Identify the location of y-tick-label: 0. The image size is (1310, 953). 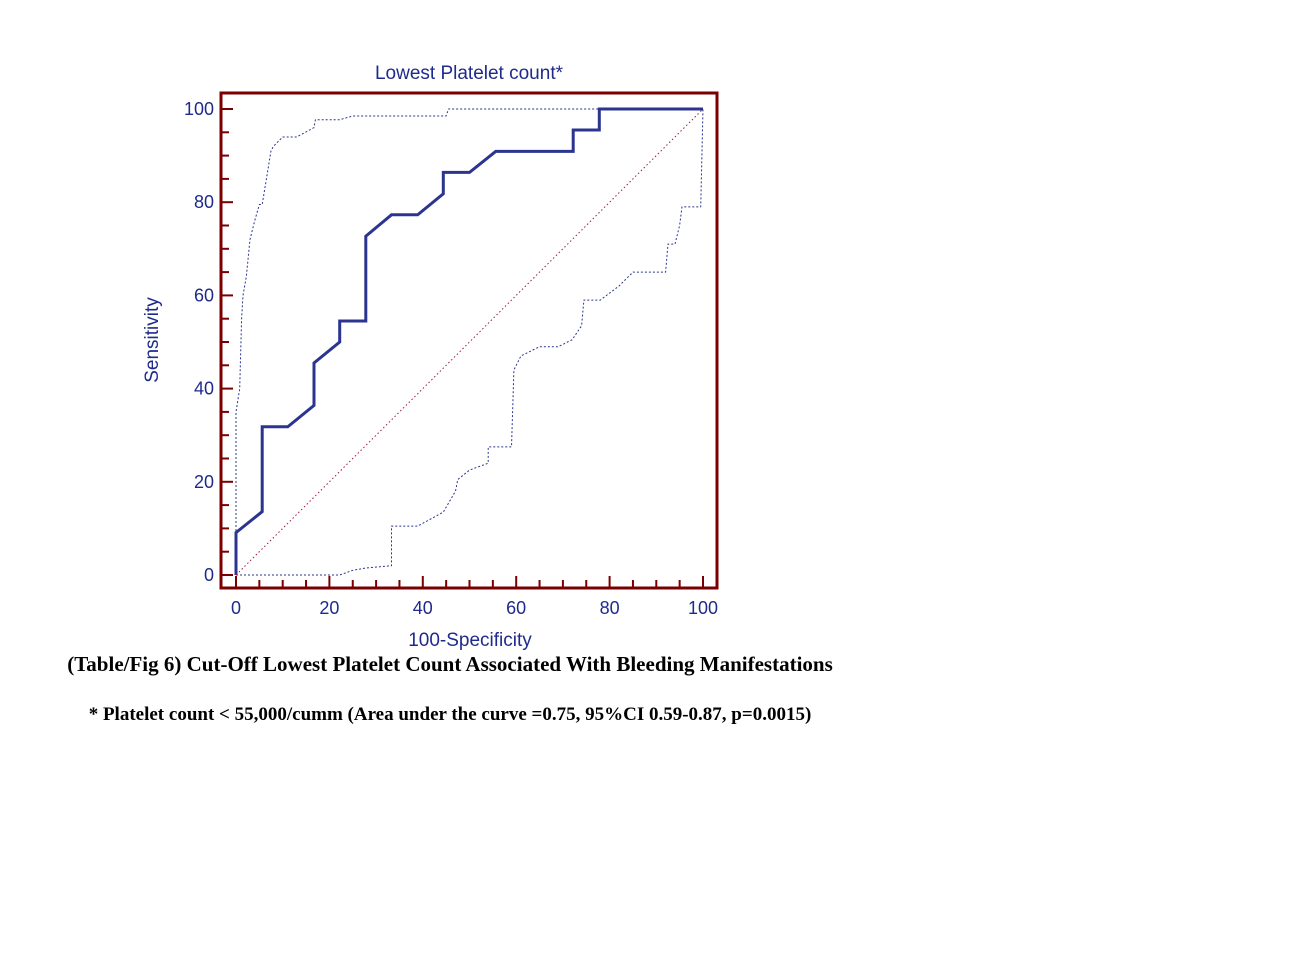
(209, 575).